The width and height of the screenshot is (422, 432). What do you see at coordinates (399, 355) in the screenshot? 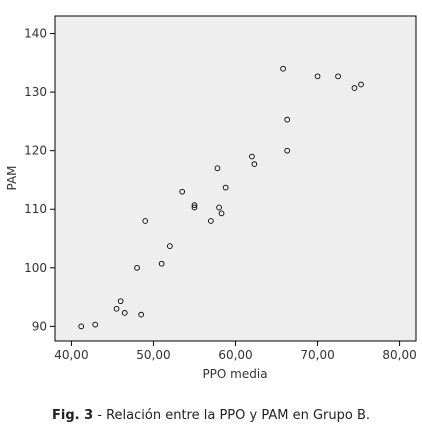
I see `x-tick-label: 80,00` at bounding box center [399, 355].